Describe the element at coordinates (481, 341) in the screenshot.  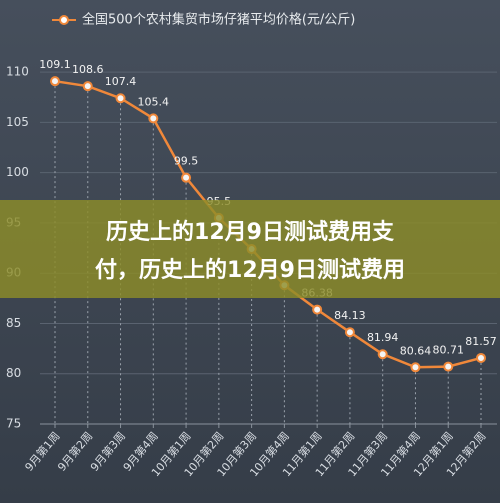
I see `value-label: 81.57` at that location.